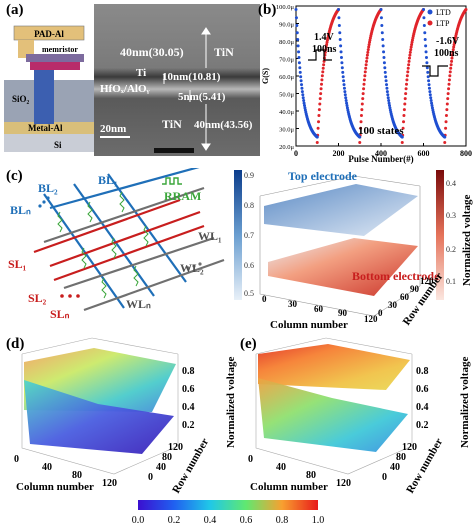  What do you see at coordinates (202, 97) in the screenshot?
I see `tem-oxide-thickness: 5nm(5.41)` at bounding box center [202, 97].